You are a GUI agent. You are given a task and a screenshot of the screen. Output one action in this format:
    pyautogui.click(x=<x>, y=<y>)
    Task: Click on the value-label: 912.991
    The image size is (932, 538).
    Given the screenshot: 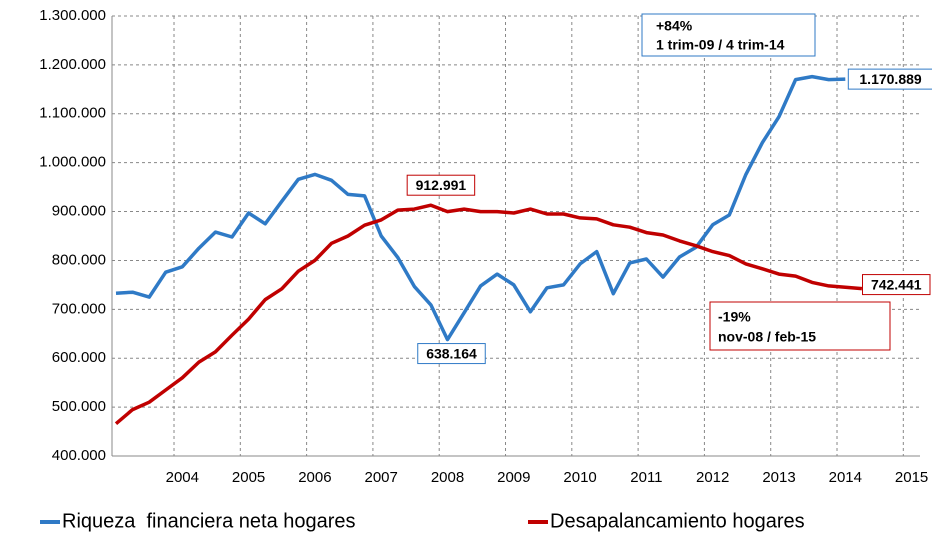 What is the action you would take?
    pyautogui.click(x=441, y=185)
    